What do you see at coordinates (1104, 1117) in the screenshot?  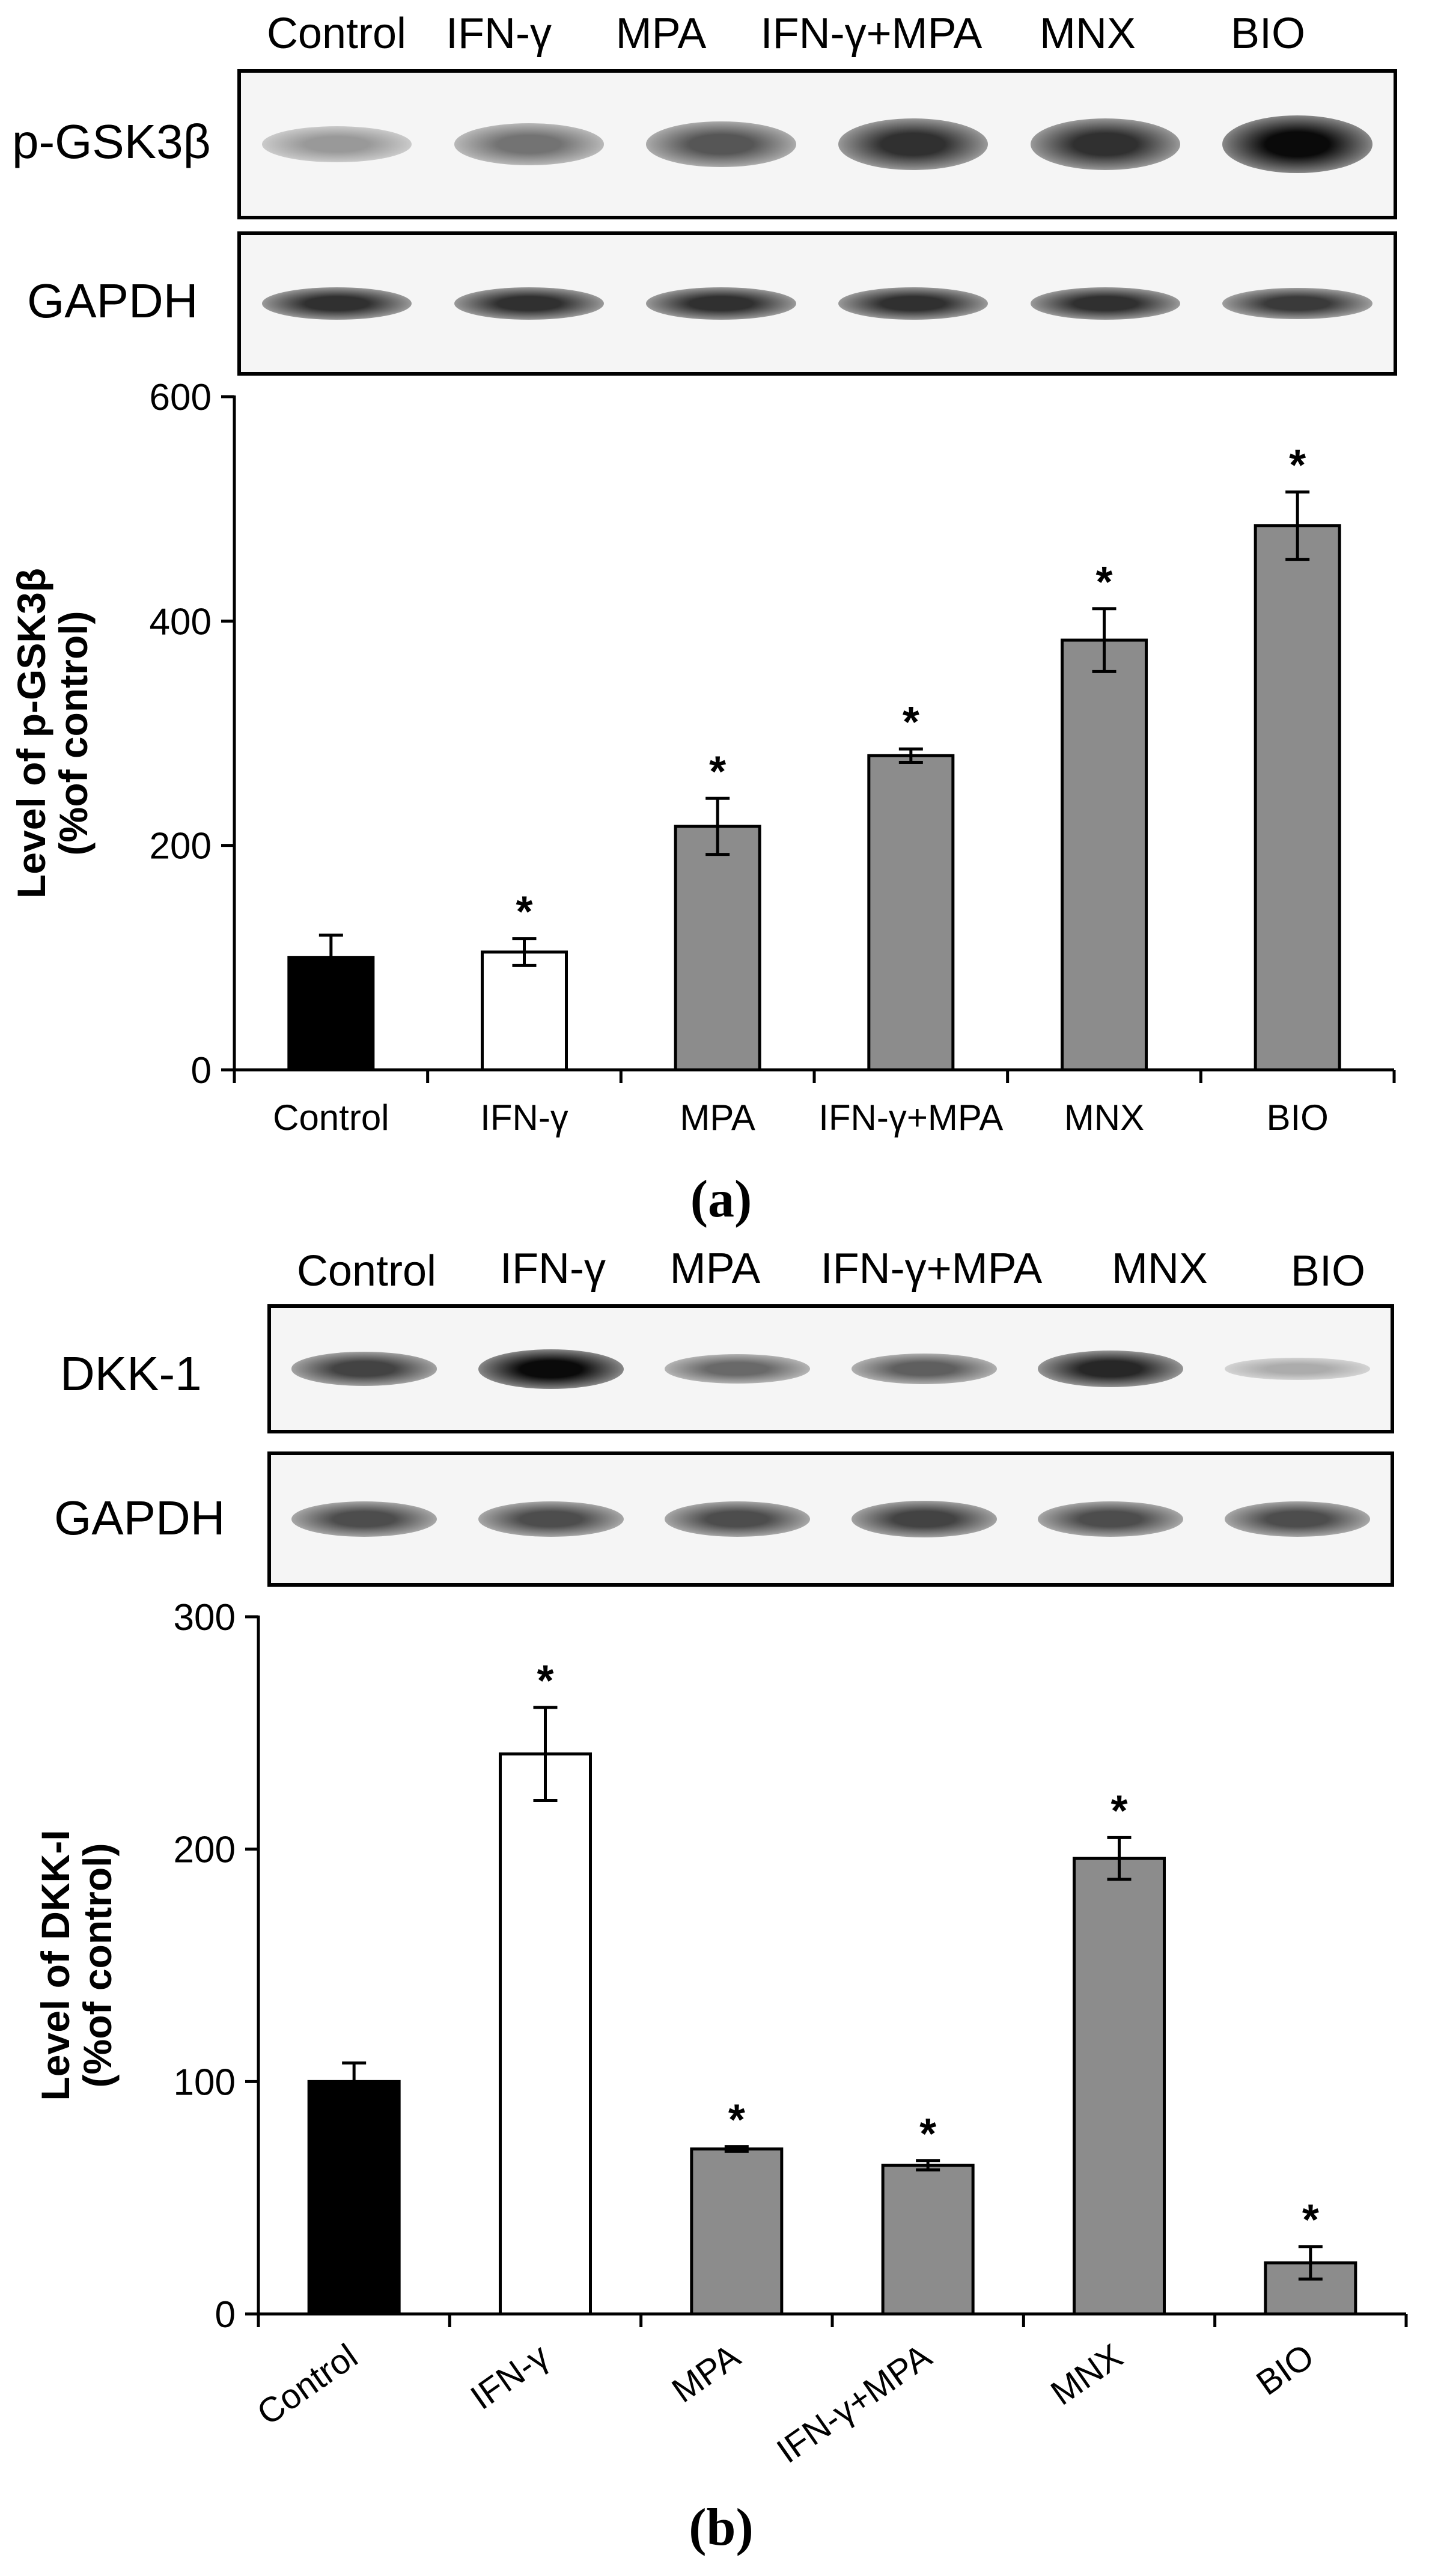 I see `chart-a-category-label-4: MNX` at bounding box center [1104, 1117].